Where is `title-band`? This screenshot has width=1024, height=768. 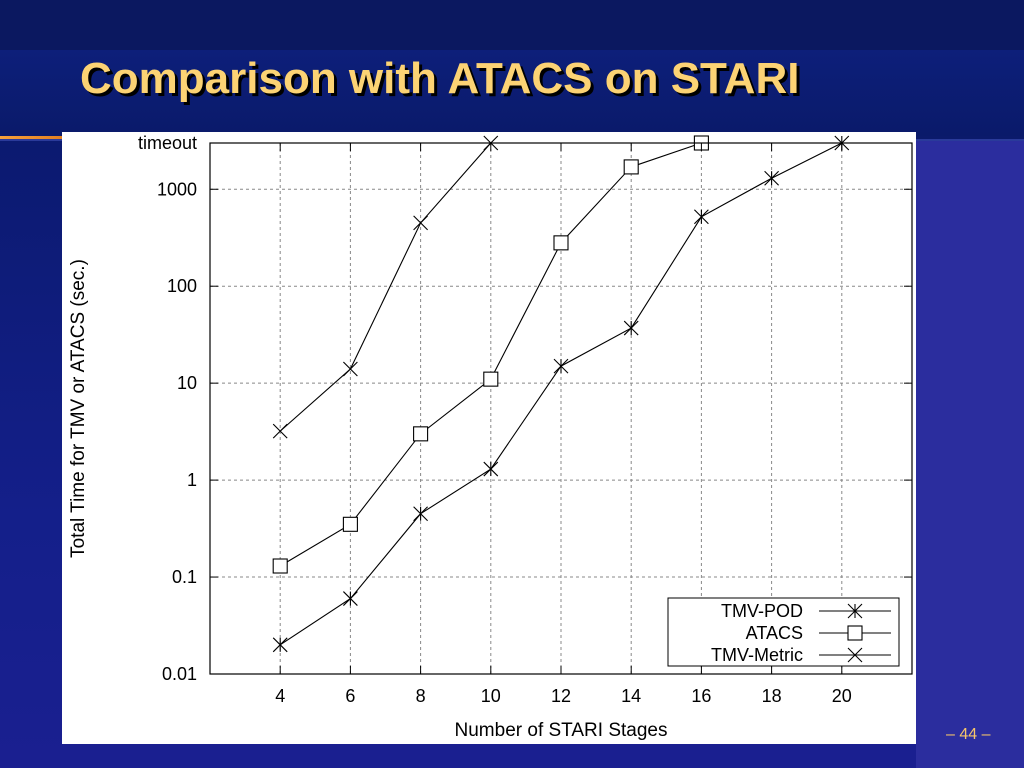 title-band is located at coordinates (512, 93).